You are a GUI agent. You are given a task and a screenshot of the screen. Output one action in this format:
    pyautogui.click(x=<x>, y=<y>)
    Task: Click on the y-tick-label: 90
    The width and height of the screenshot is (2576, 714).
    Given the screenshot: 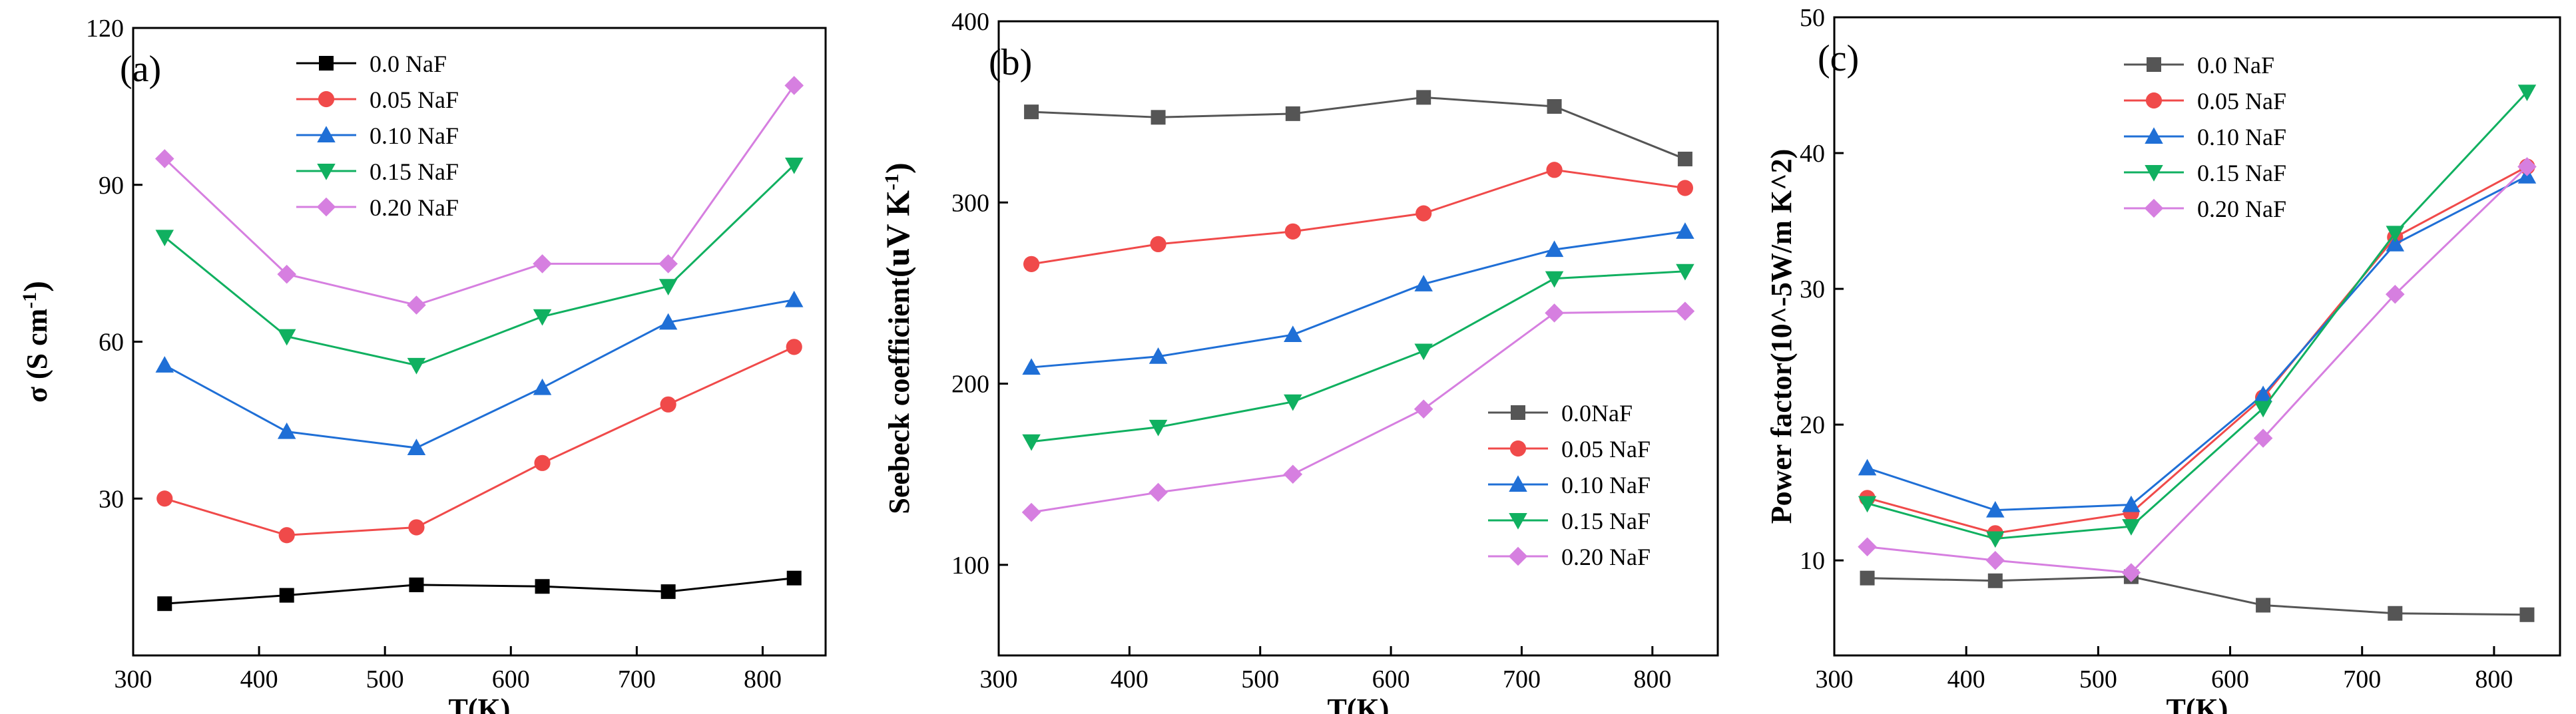 What is the action you would take?
    pyautogui.click(x=112, y=186)
    